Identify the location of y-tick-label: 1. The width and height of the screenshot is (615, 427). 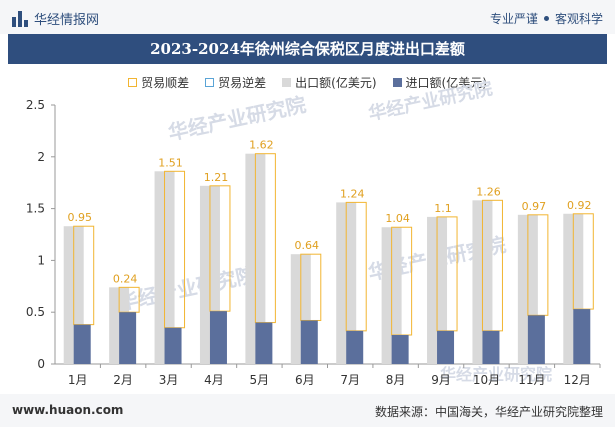
(41, 260).